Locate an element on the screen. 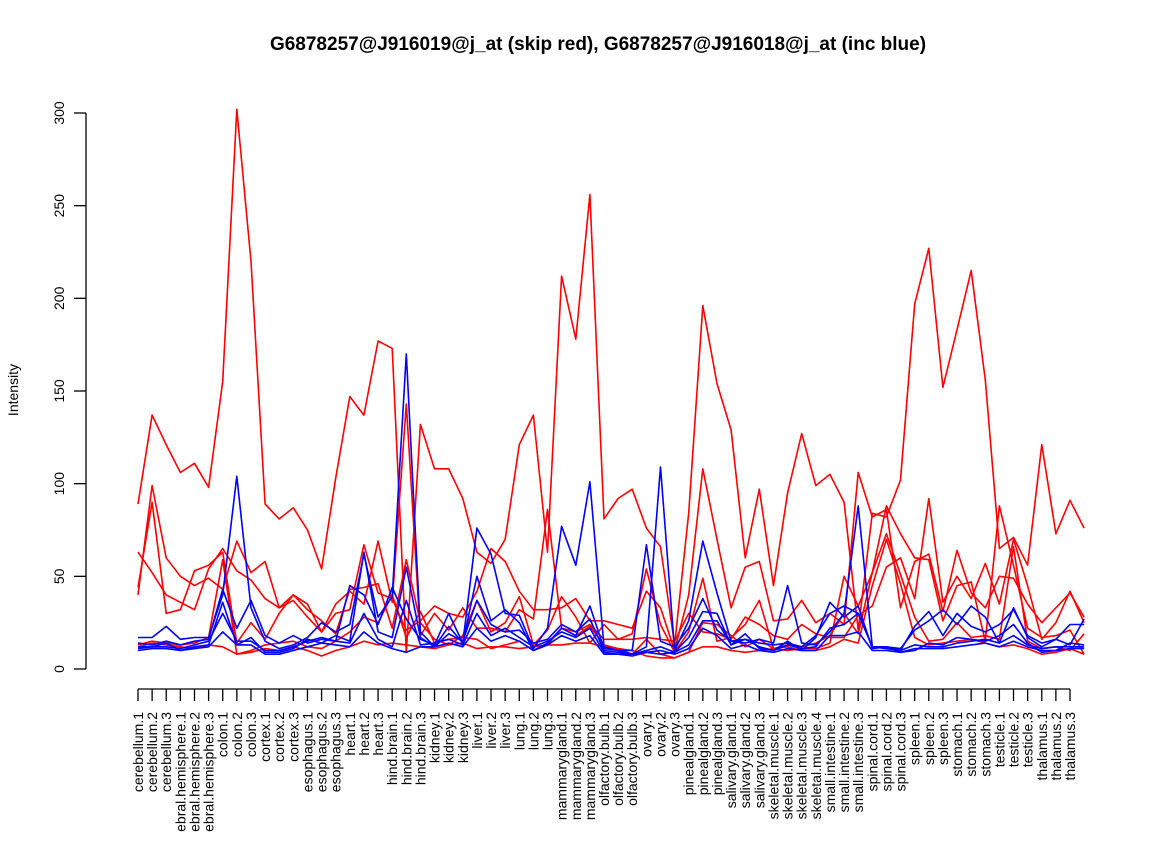 Image resolution: width=1152 pixels, height=864 pixels. x-tick-label: small.intestine.3 is located at coordinates (858, 762).